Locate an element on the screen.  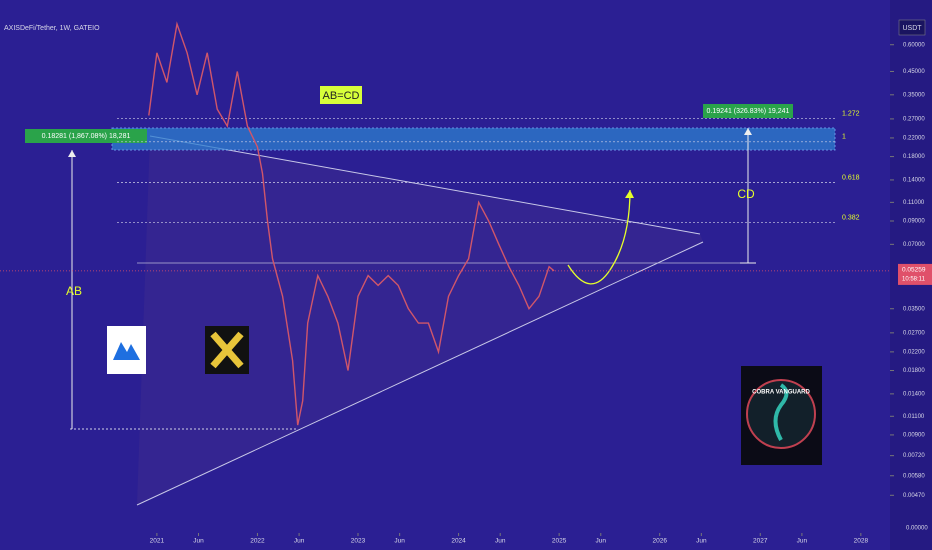
fib-label: 0.618 is located at coordinates (851, 177).